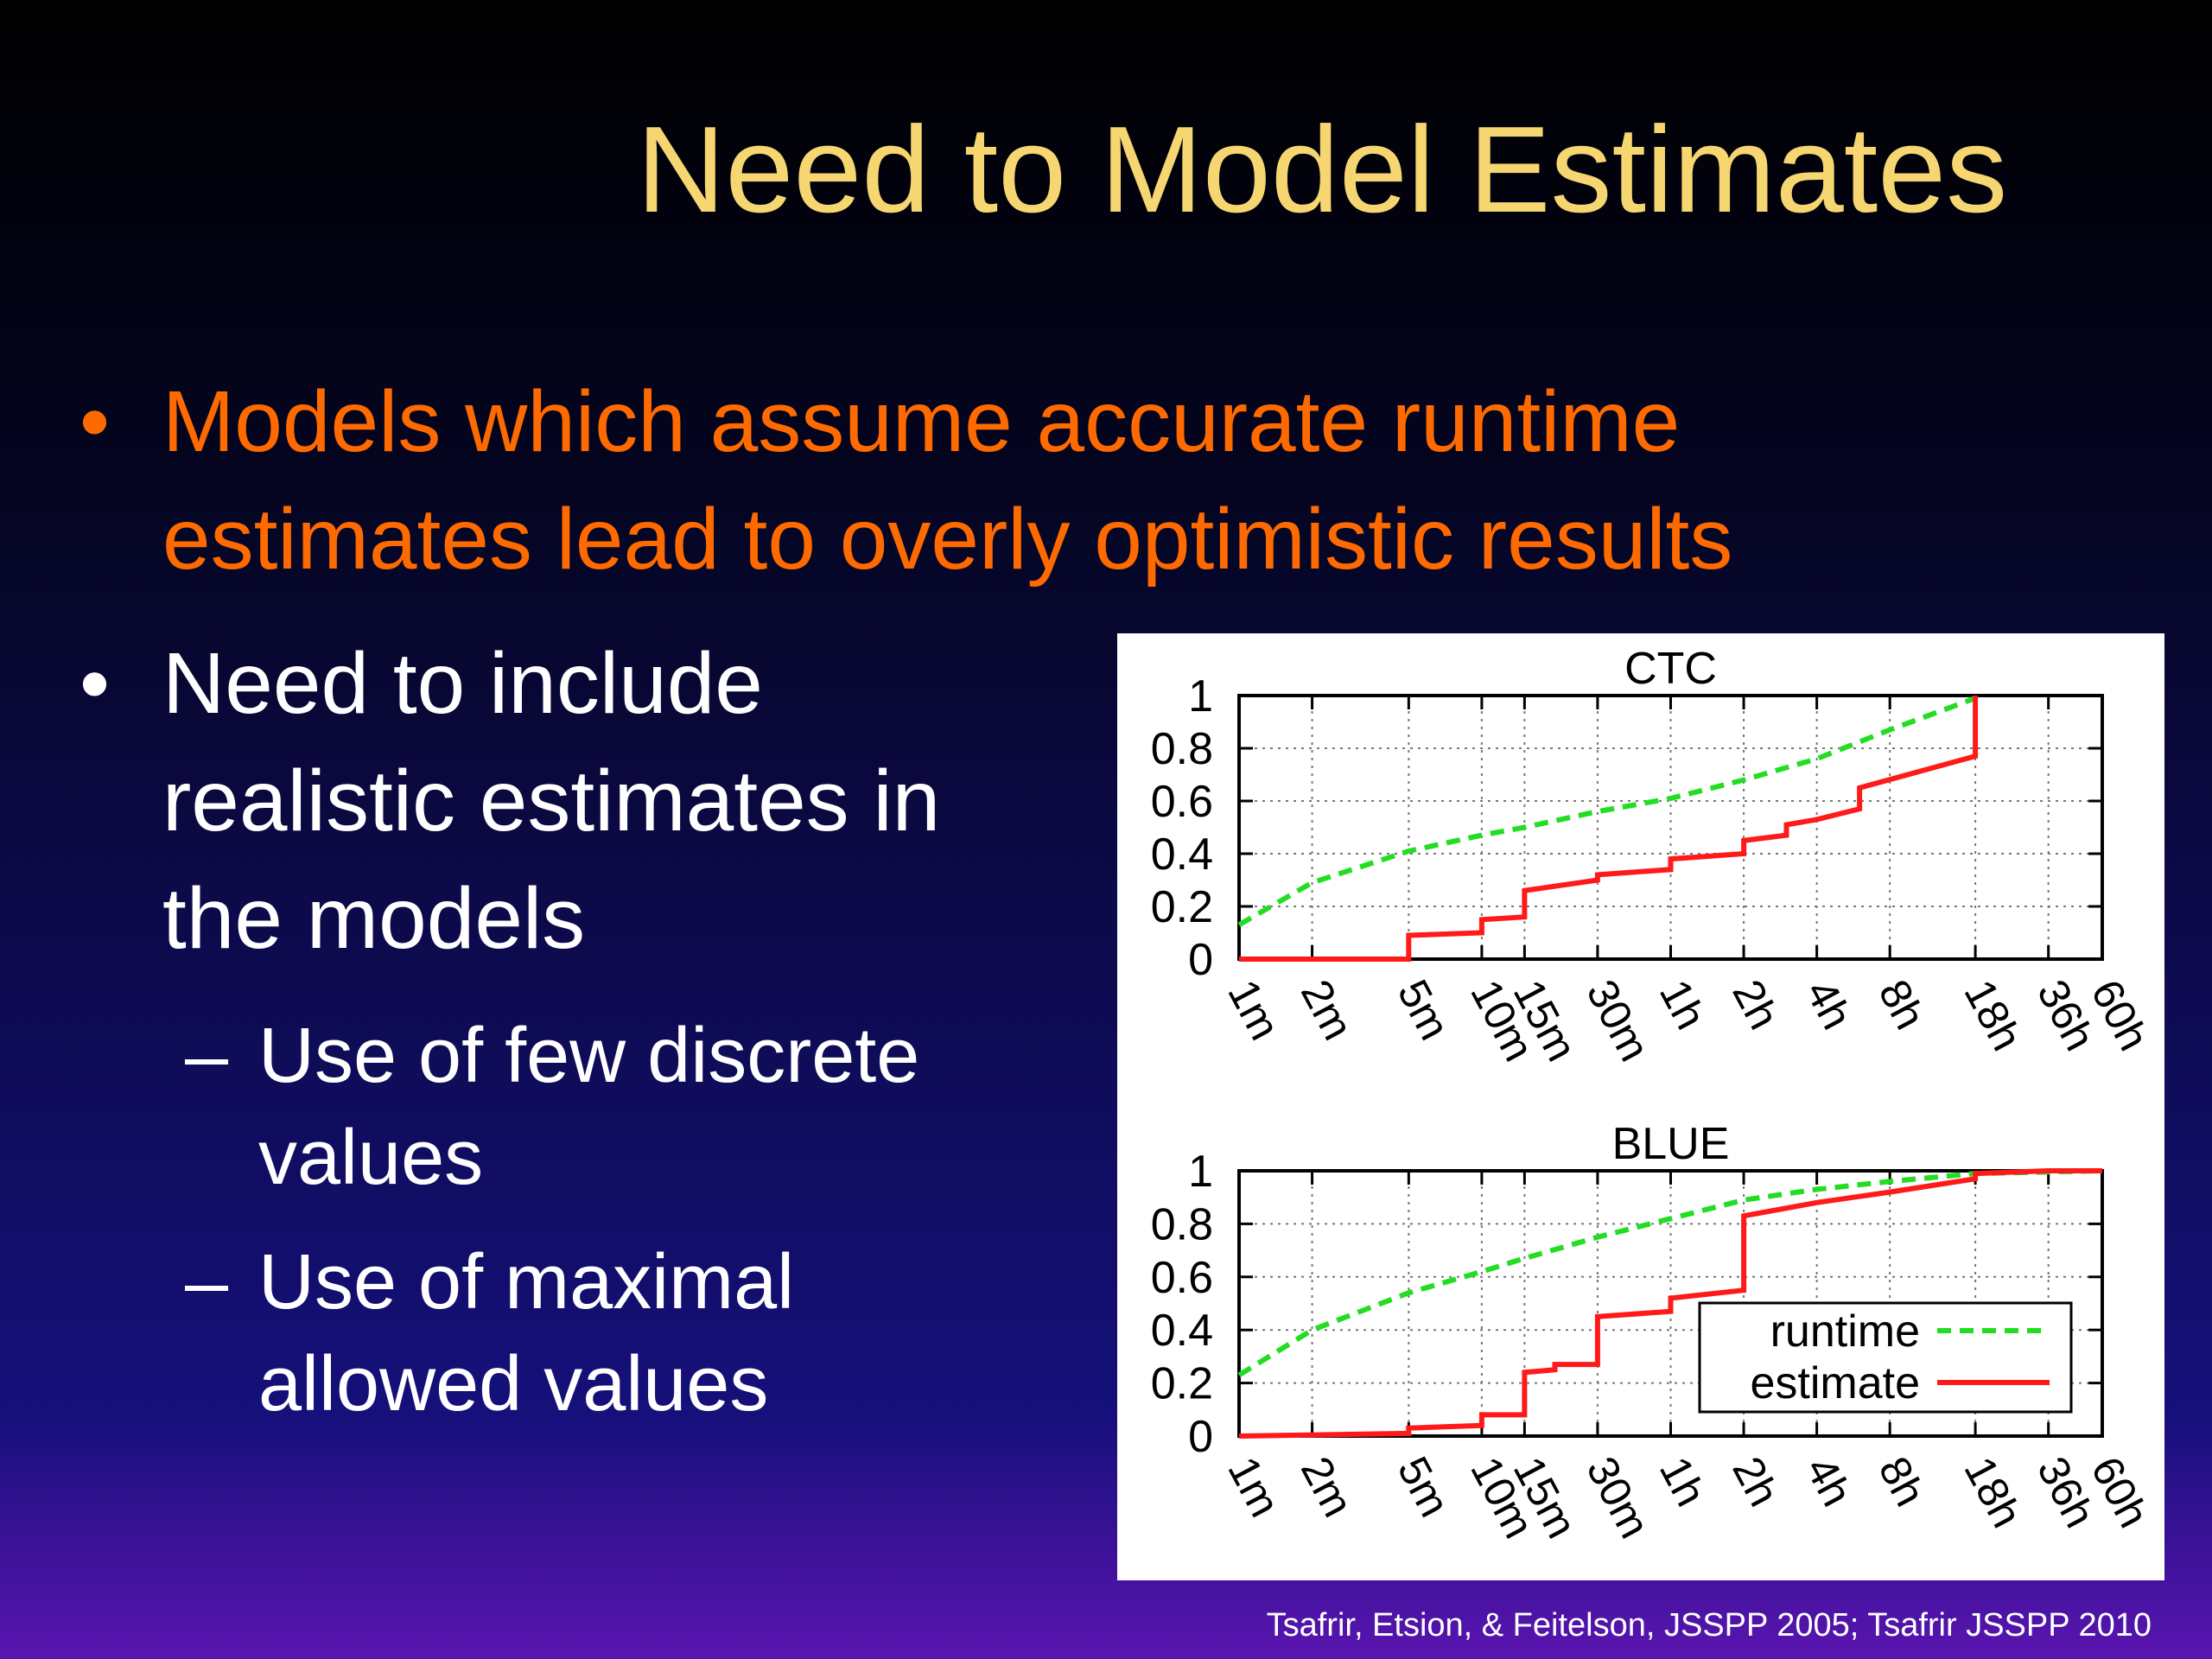  Describe the element at coordinates (526, 1282) in the screenshot. I see `sub-bullet-text: Use of maximal` at that location.